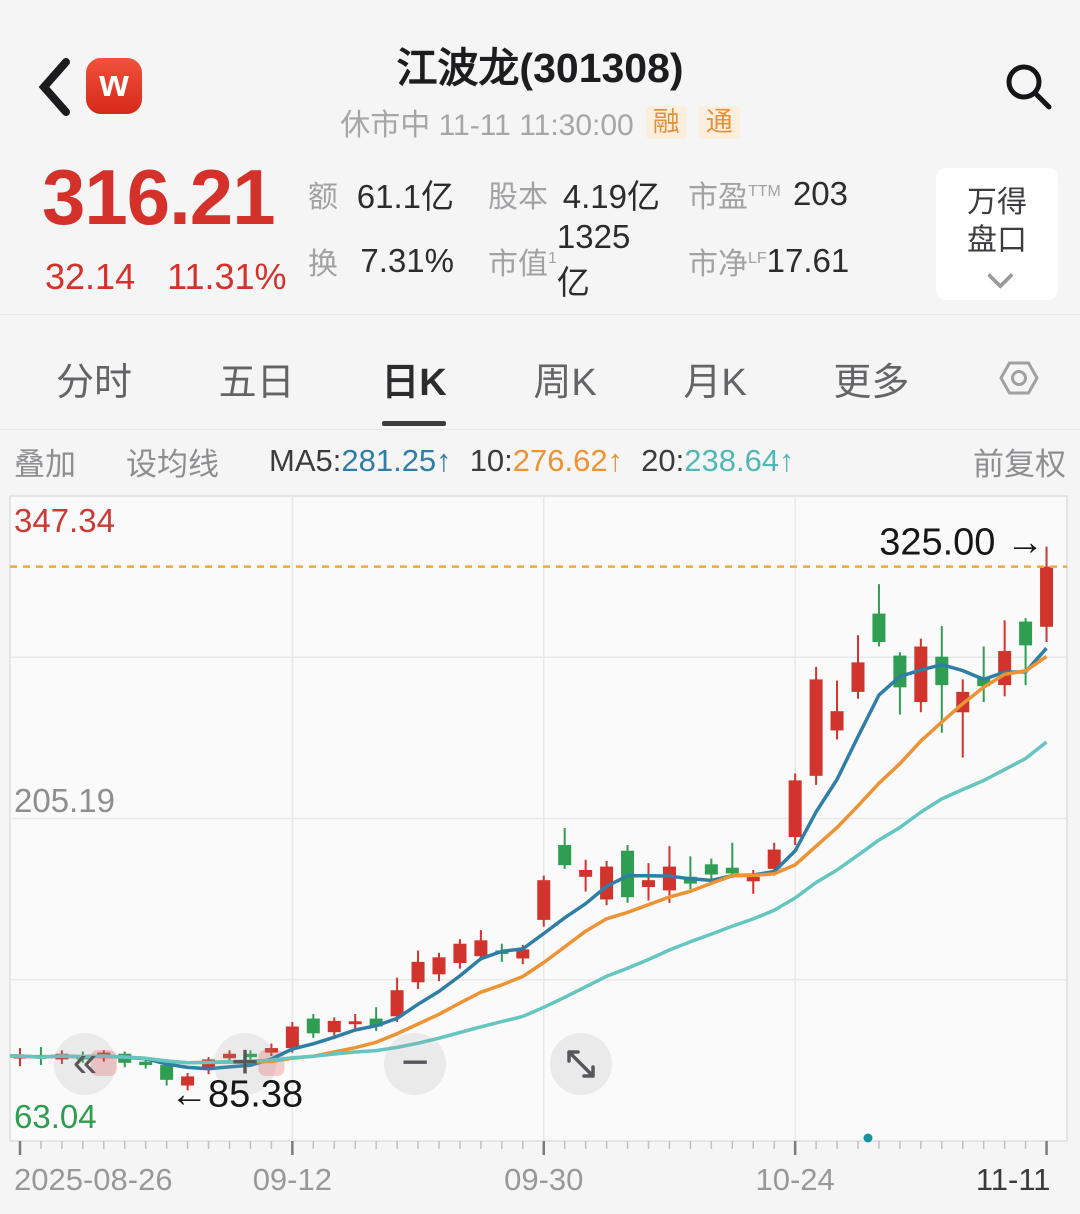 The image size is (1080, 1214). Describe the element at coordinates (754, 194) in the screenshot. I see `stat-pe-ttm: 市盈TTM 203` at that location.